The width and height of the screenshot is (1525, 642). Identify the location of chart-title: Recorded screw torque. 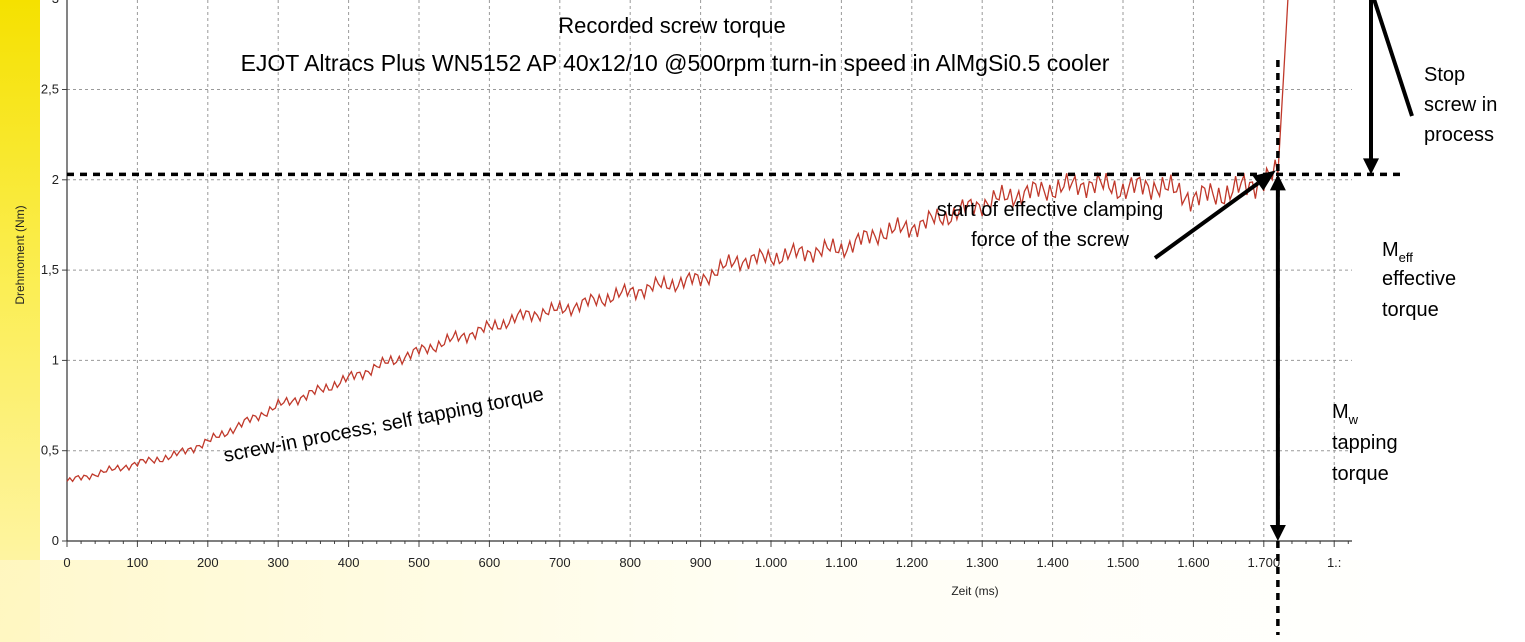
(671, 25).